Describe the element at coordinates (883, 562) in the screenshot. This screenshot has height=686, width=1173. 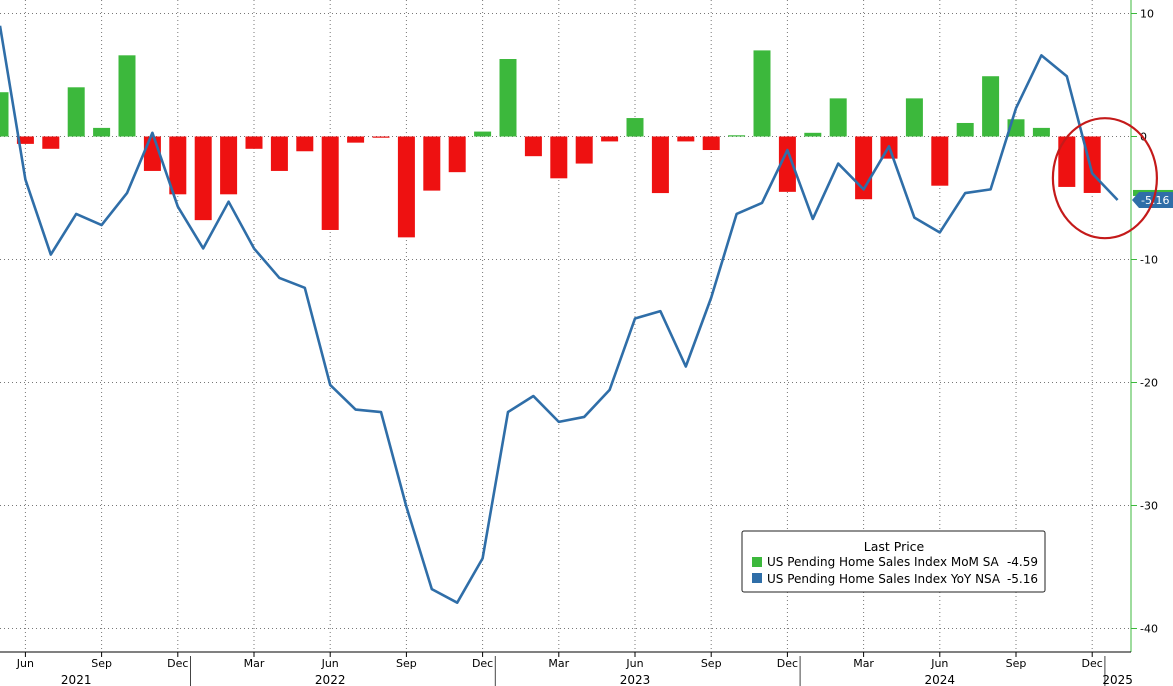
I see `legend-label-mom: US Pending Home Sales Index MoM SA` at that location.